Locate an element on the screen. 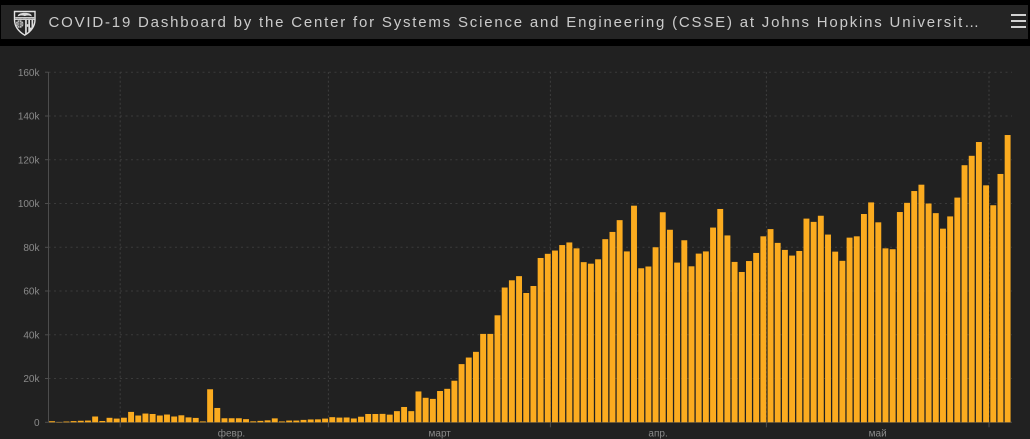 Image resolution: width=1030 pixels, height=439 pixels. svg-text: 60k is located at coordinates (31, 292).